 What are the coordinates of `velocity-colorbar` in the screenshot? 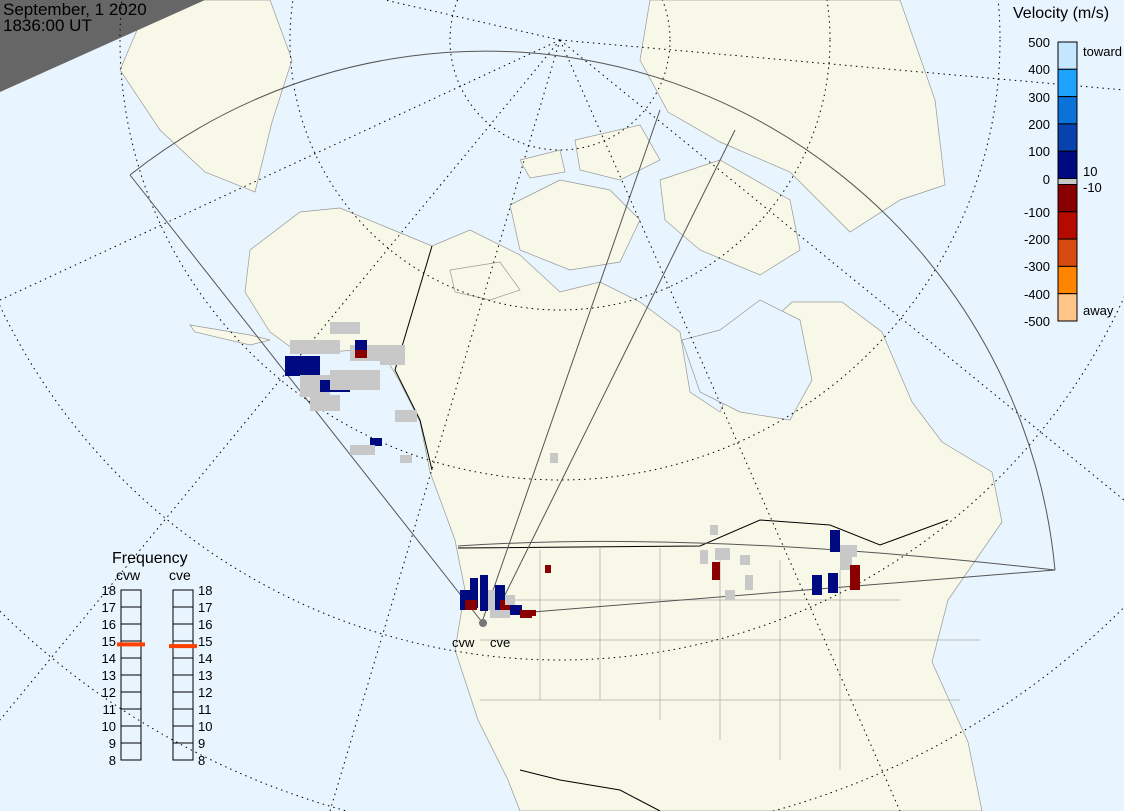 It's located at (1067, 181).